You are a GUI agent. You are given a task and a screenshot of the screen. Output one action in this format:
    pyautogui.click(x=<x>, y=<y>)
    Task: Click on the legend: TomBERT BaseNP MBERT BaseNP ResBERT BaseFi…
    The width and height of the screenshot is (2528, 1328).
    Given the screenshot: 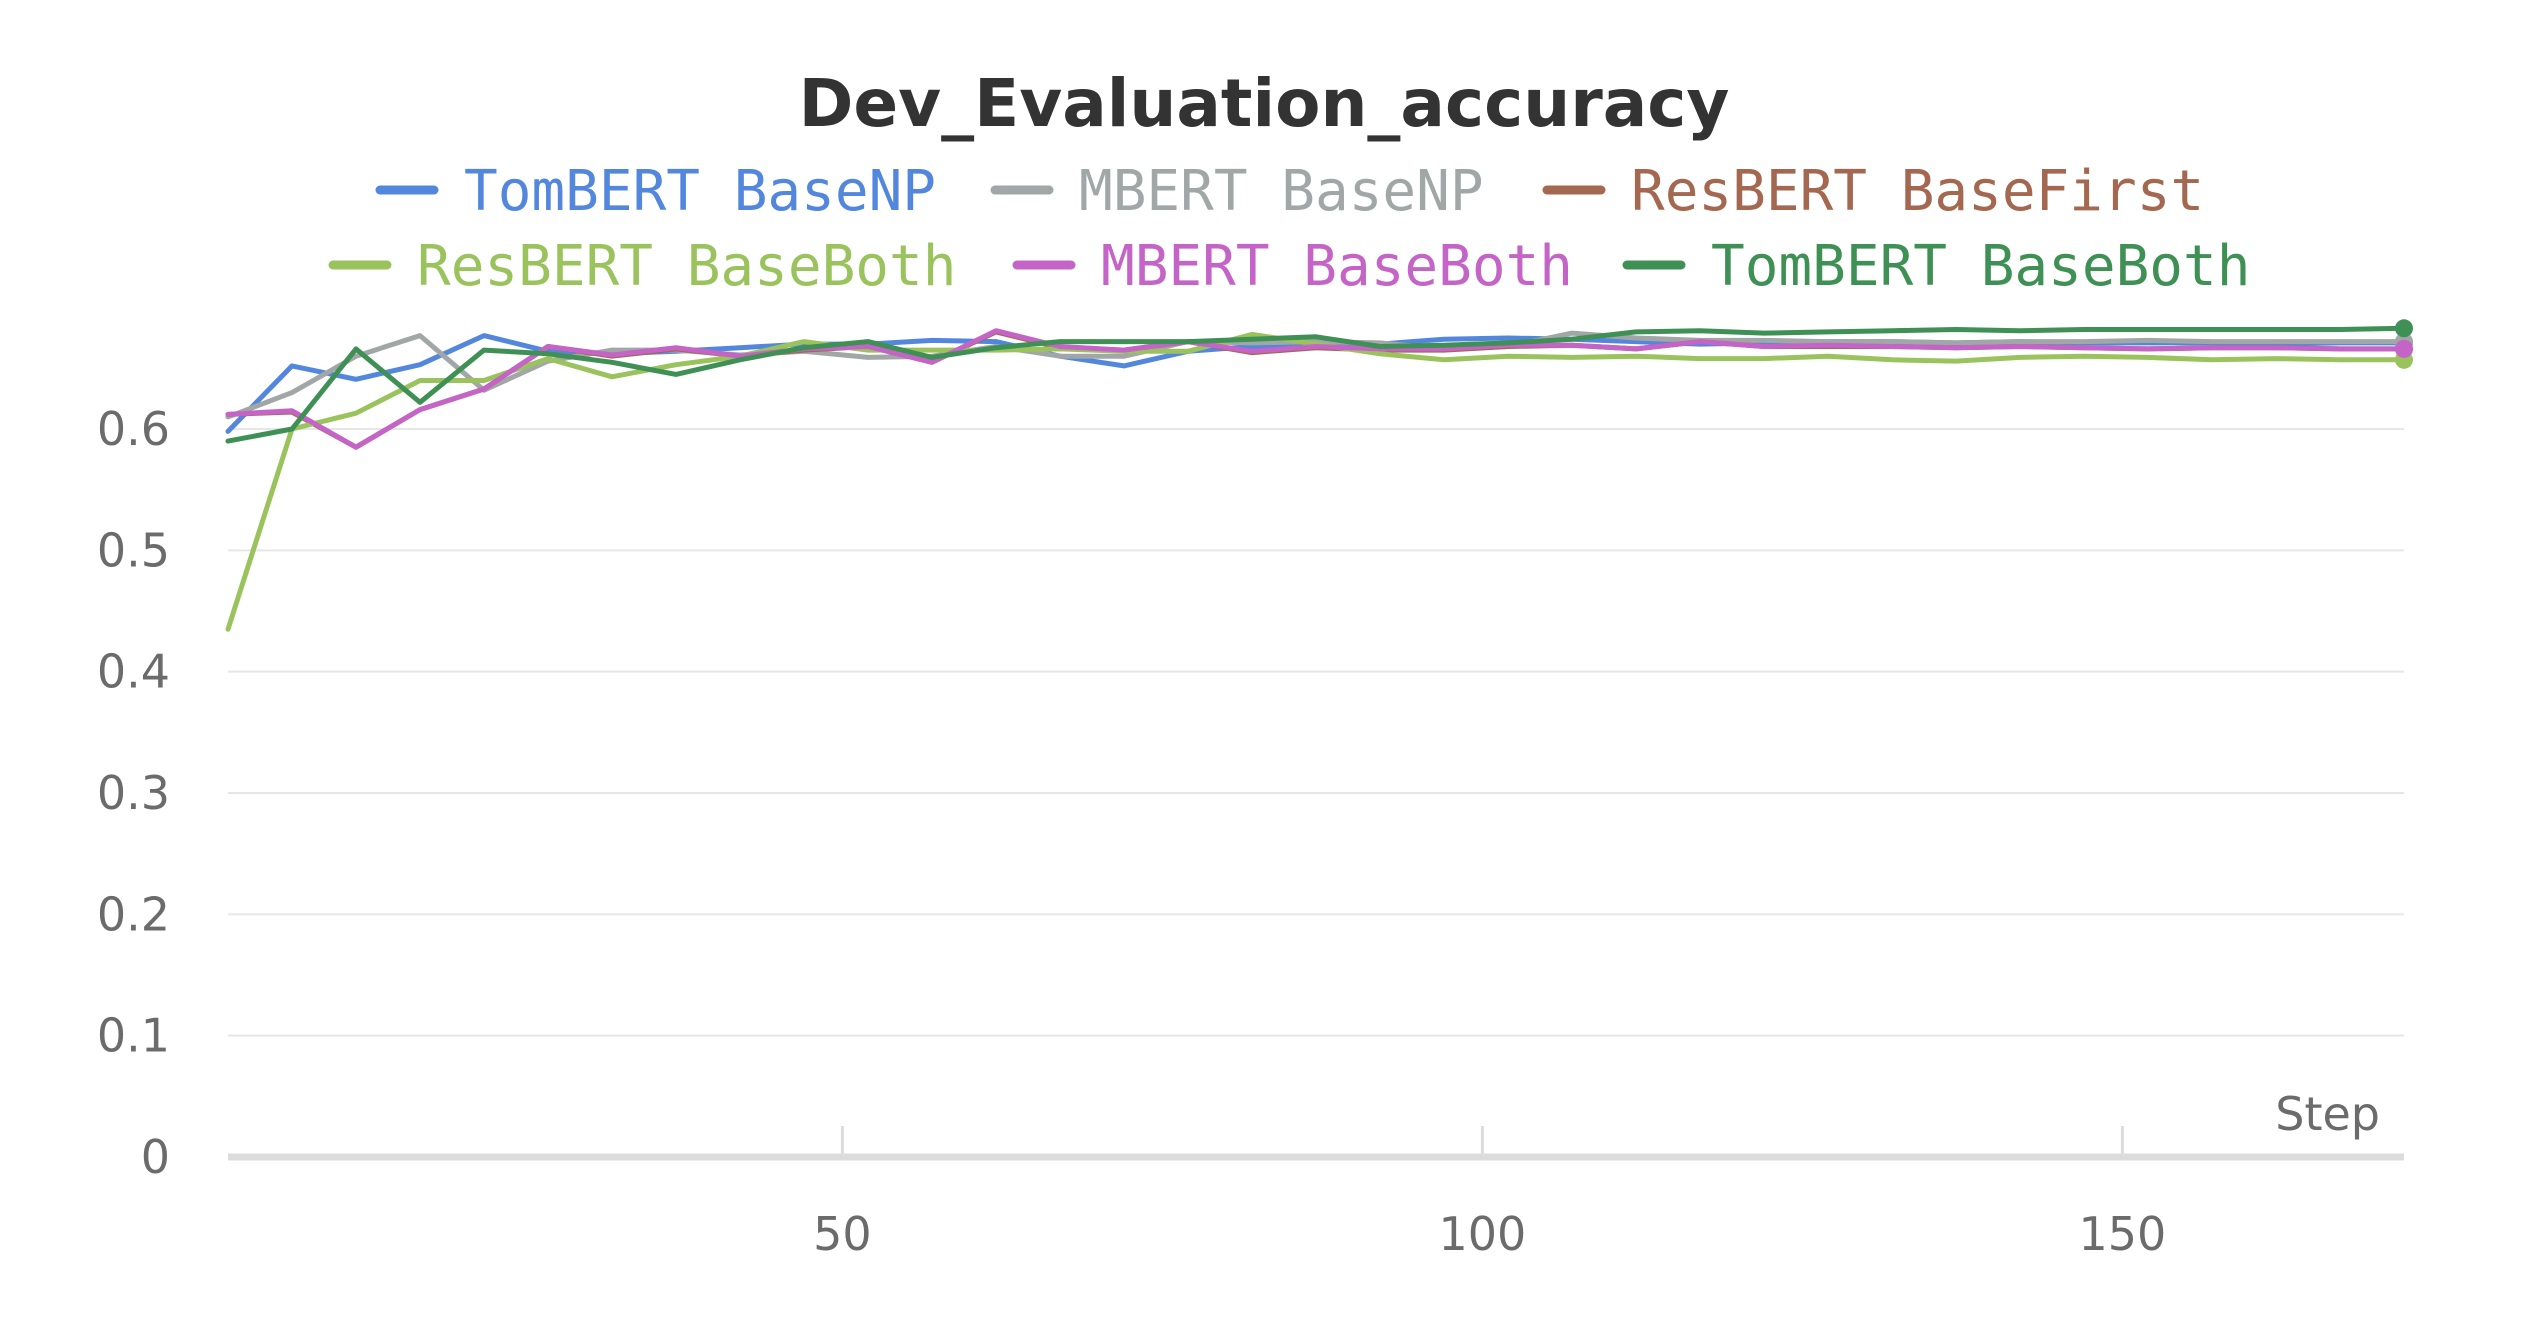 What is the action you would take?
    pyautogui.click(x=1289, y=229)
    